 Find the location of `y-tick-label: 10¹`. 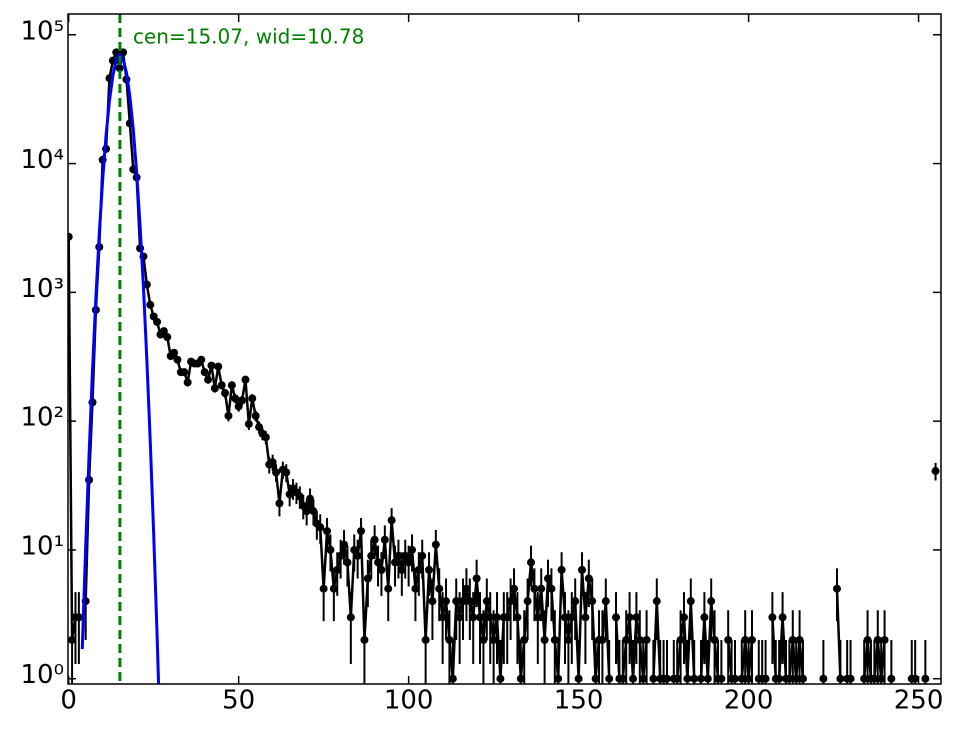

y-tick-label: 10¹ is located at coordinates (42, 546).